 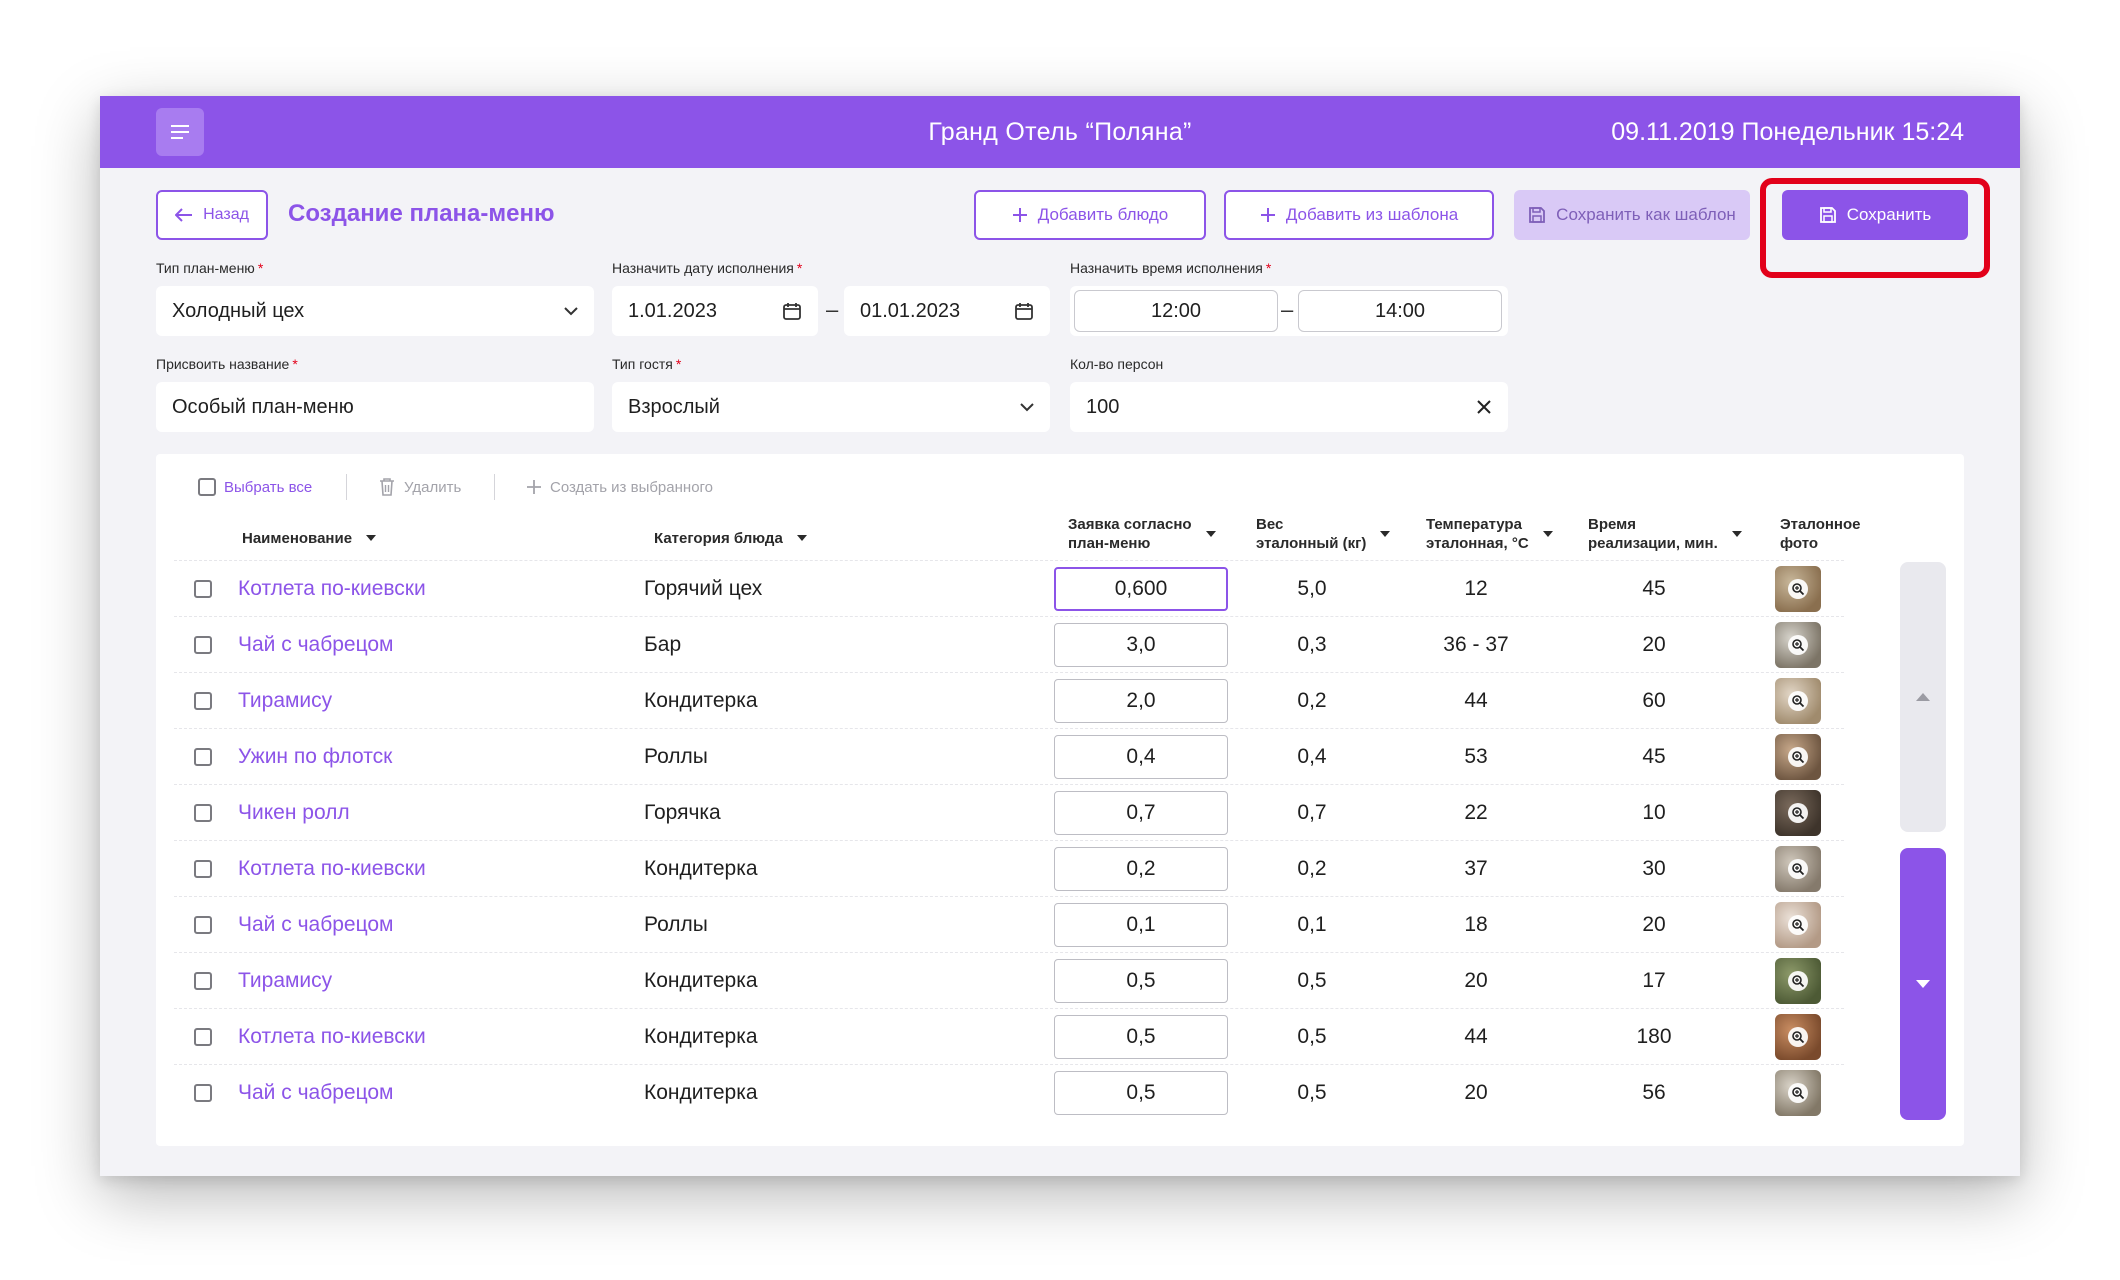 I want to click on time-label: Назначить время исполнения *, so click(x=1171, y=268).